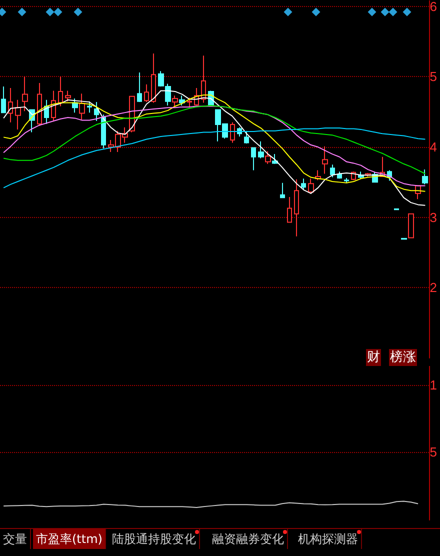  I want to click on annotation: 涨, so click(409, 357).